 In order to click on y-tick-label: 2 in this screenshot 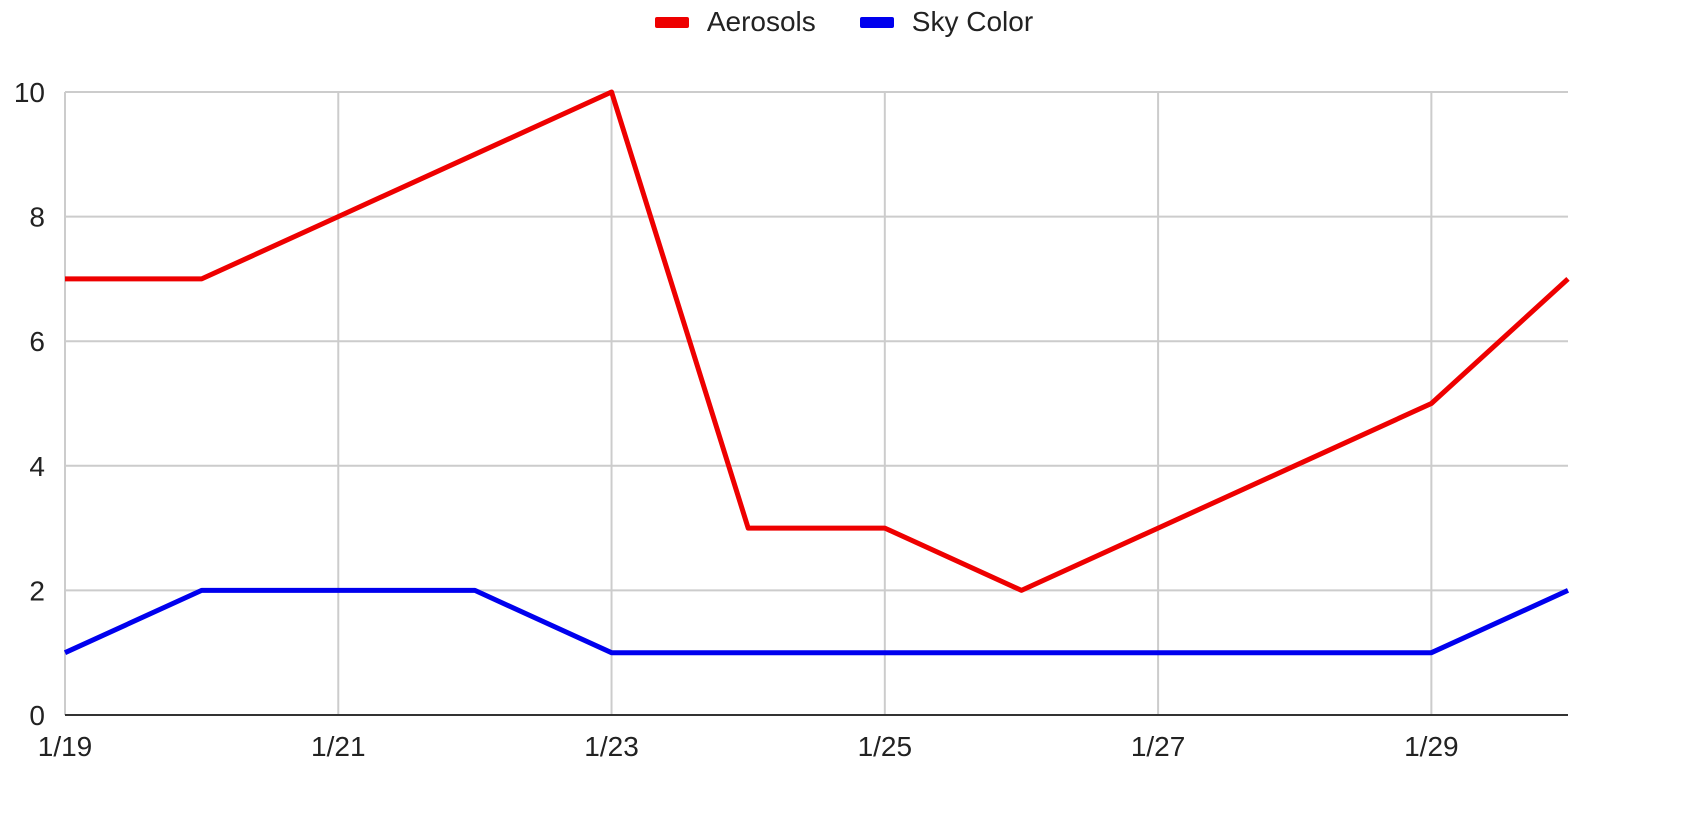, I will do `click(37, 590)`.